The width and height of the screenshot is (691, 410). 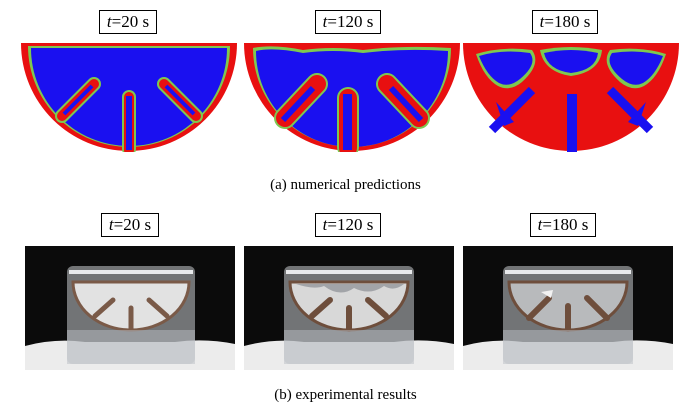 I want to click on time-label-120s-experimental: t=120 s, so click(x=348, y=225).